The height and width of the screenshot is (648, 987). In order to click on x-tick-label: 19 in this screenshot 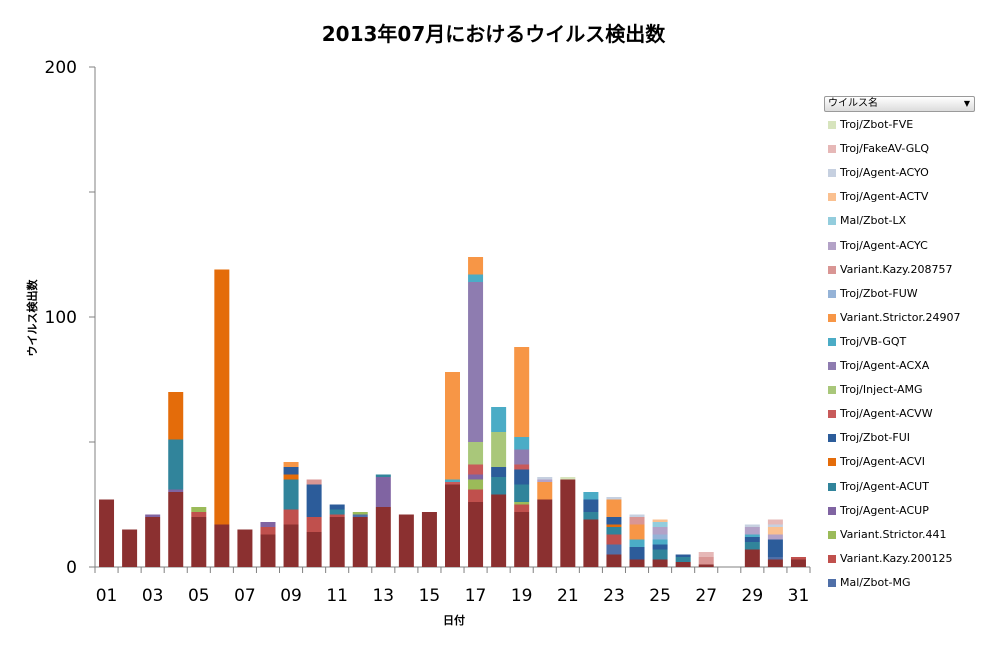, I will do `click(522, 596)`.